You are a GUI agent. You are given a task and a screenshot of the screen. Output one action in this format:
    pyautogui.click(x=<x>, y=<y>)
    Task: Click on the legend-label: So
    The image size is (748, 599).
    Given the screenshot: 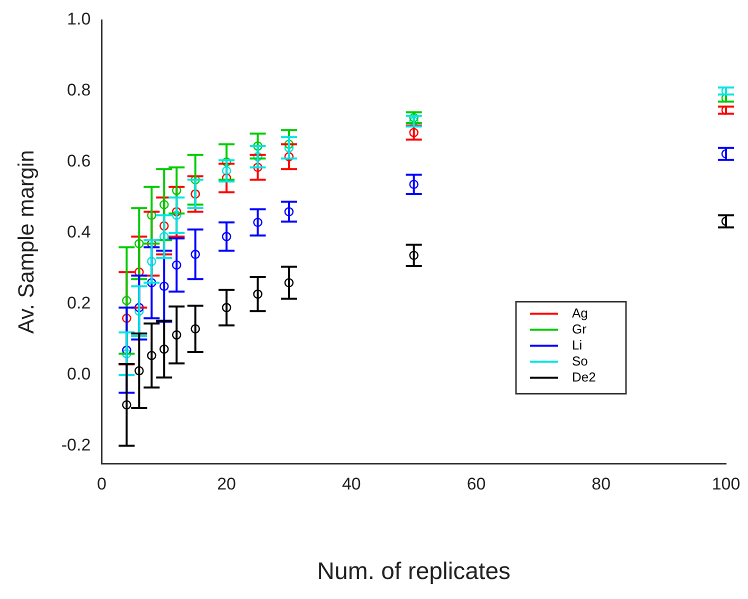 What is the action you would take?
    pyautogui.click(x=580, y=360)
    